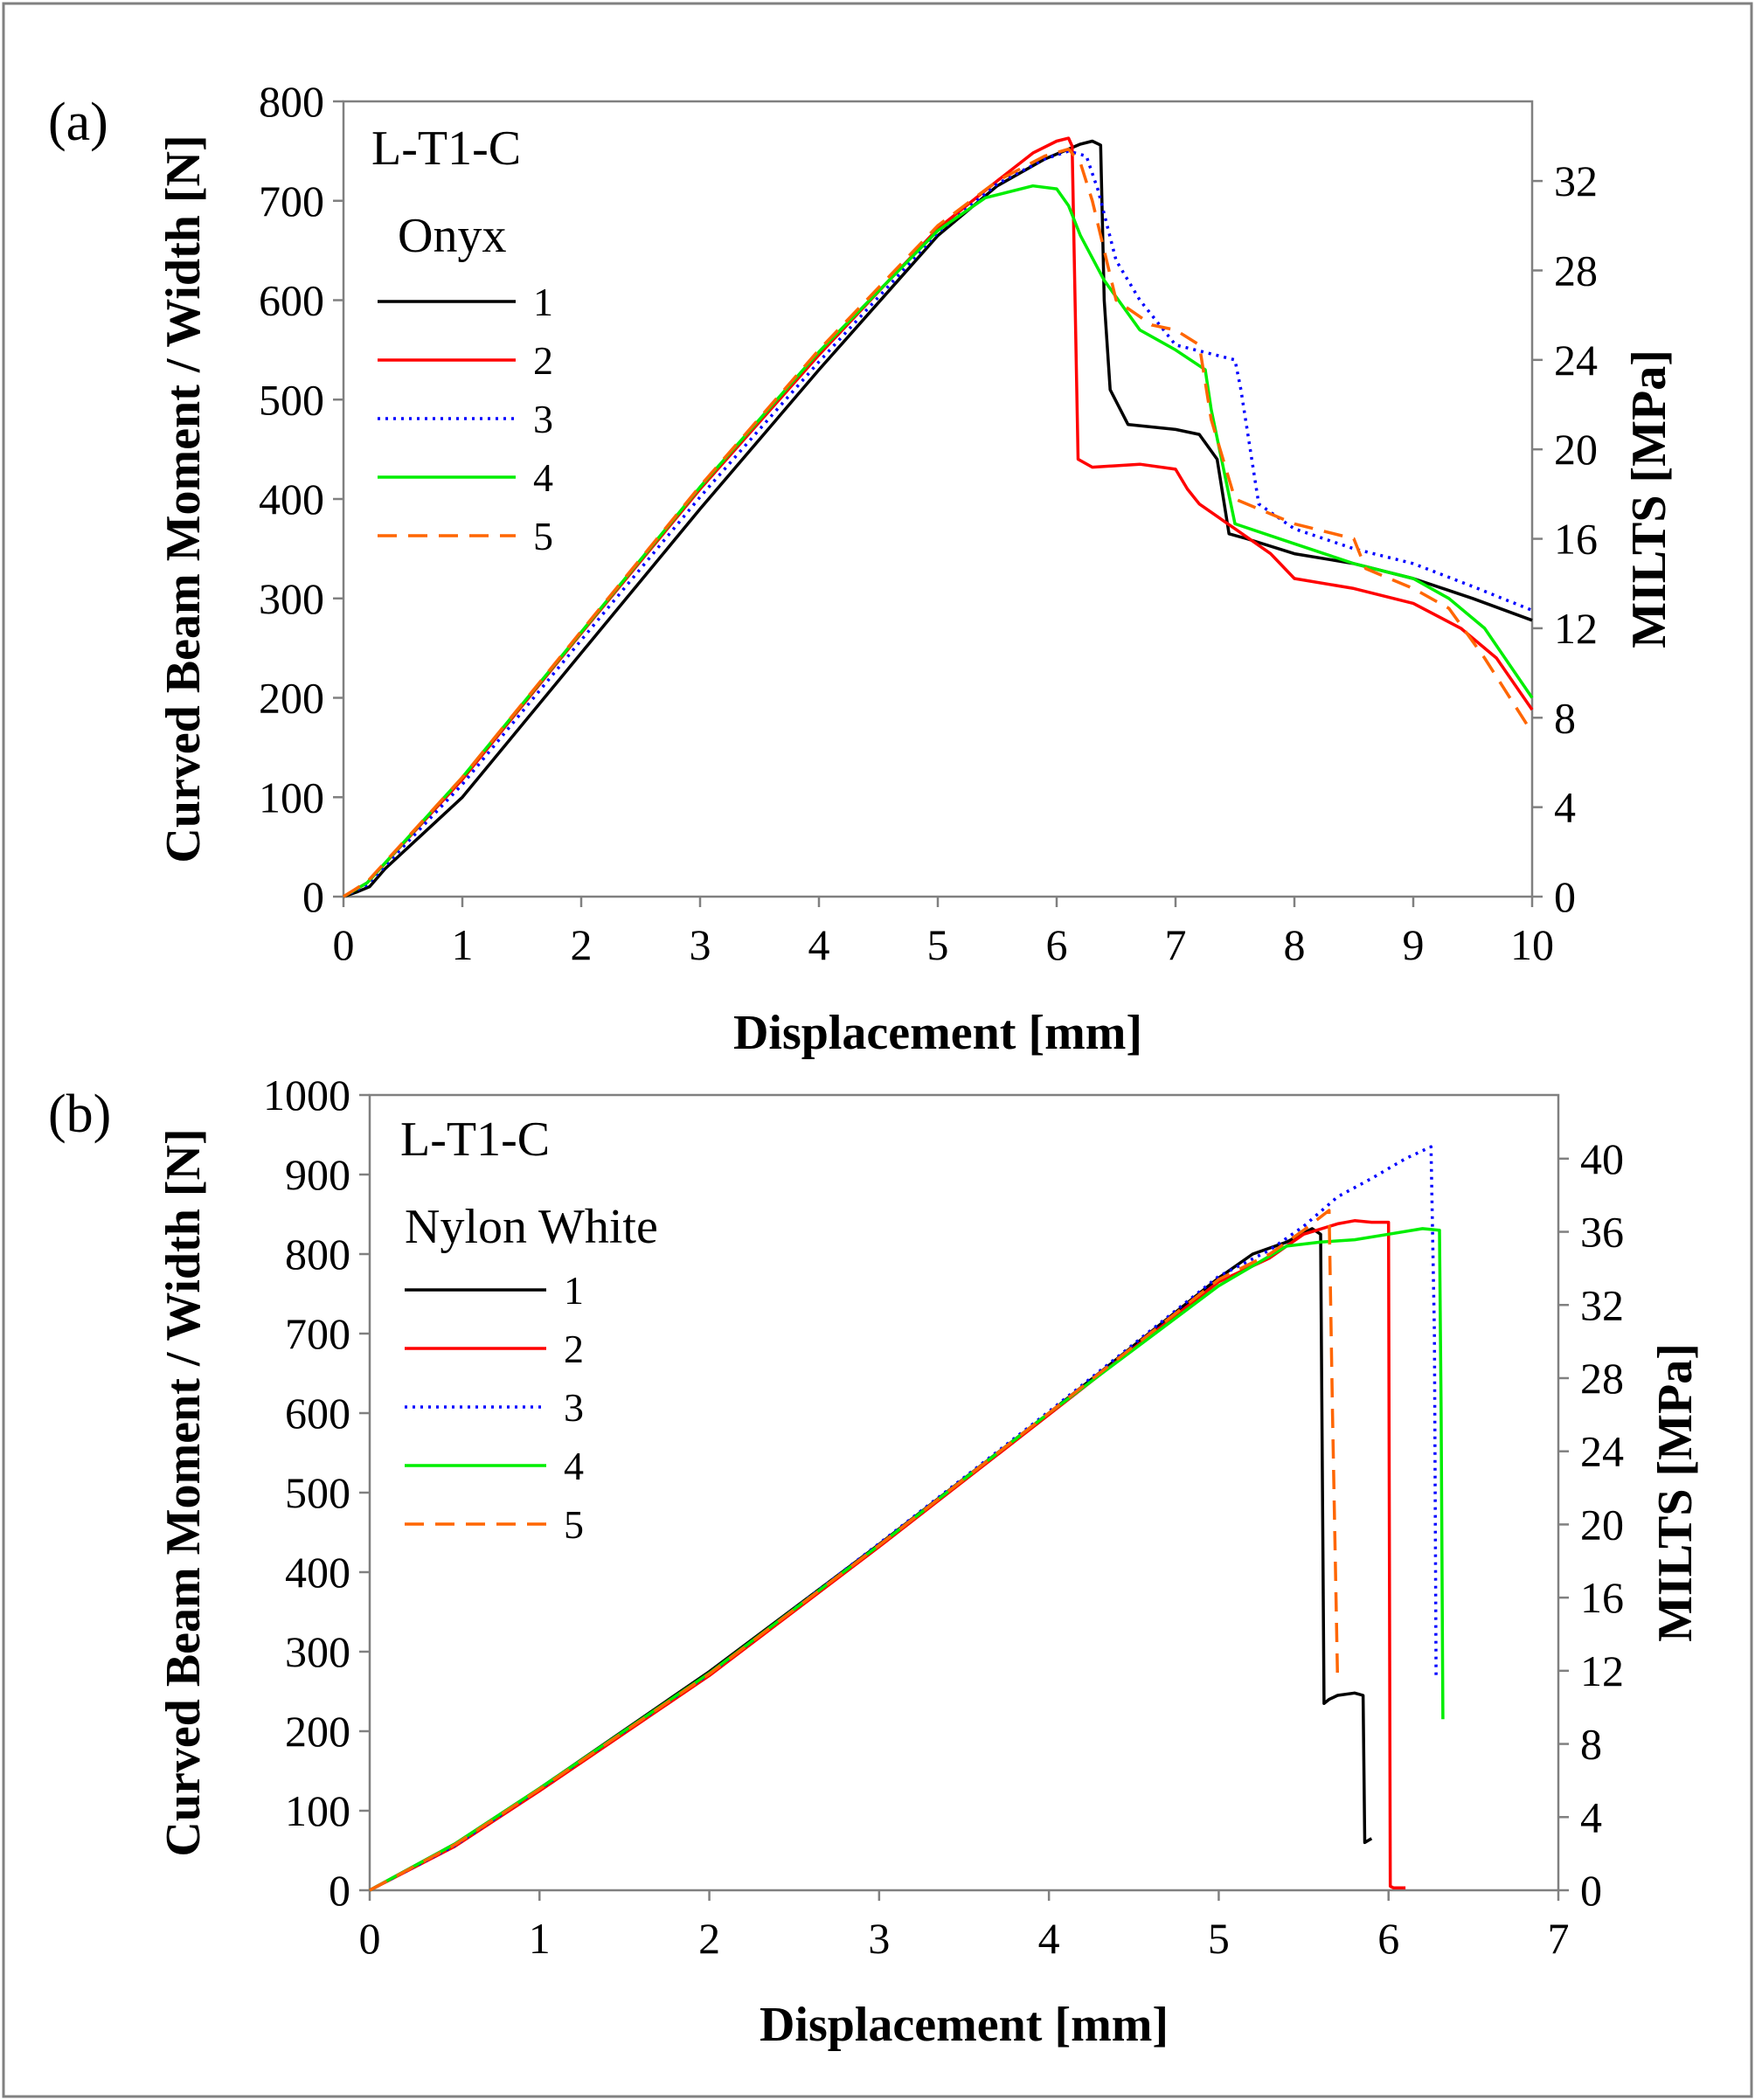 The height and width of the screenshot is (2100, 1755). What do you see at coordinates (318, 1333) in the screenshot?
I see `y-tick-label-b-7: 700` at bounding box center [318, 1333].